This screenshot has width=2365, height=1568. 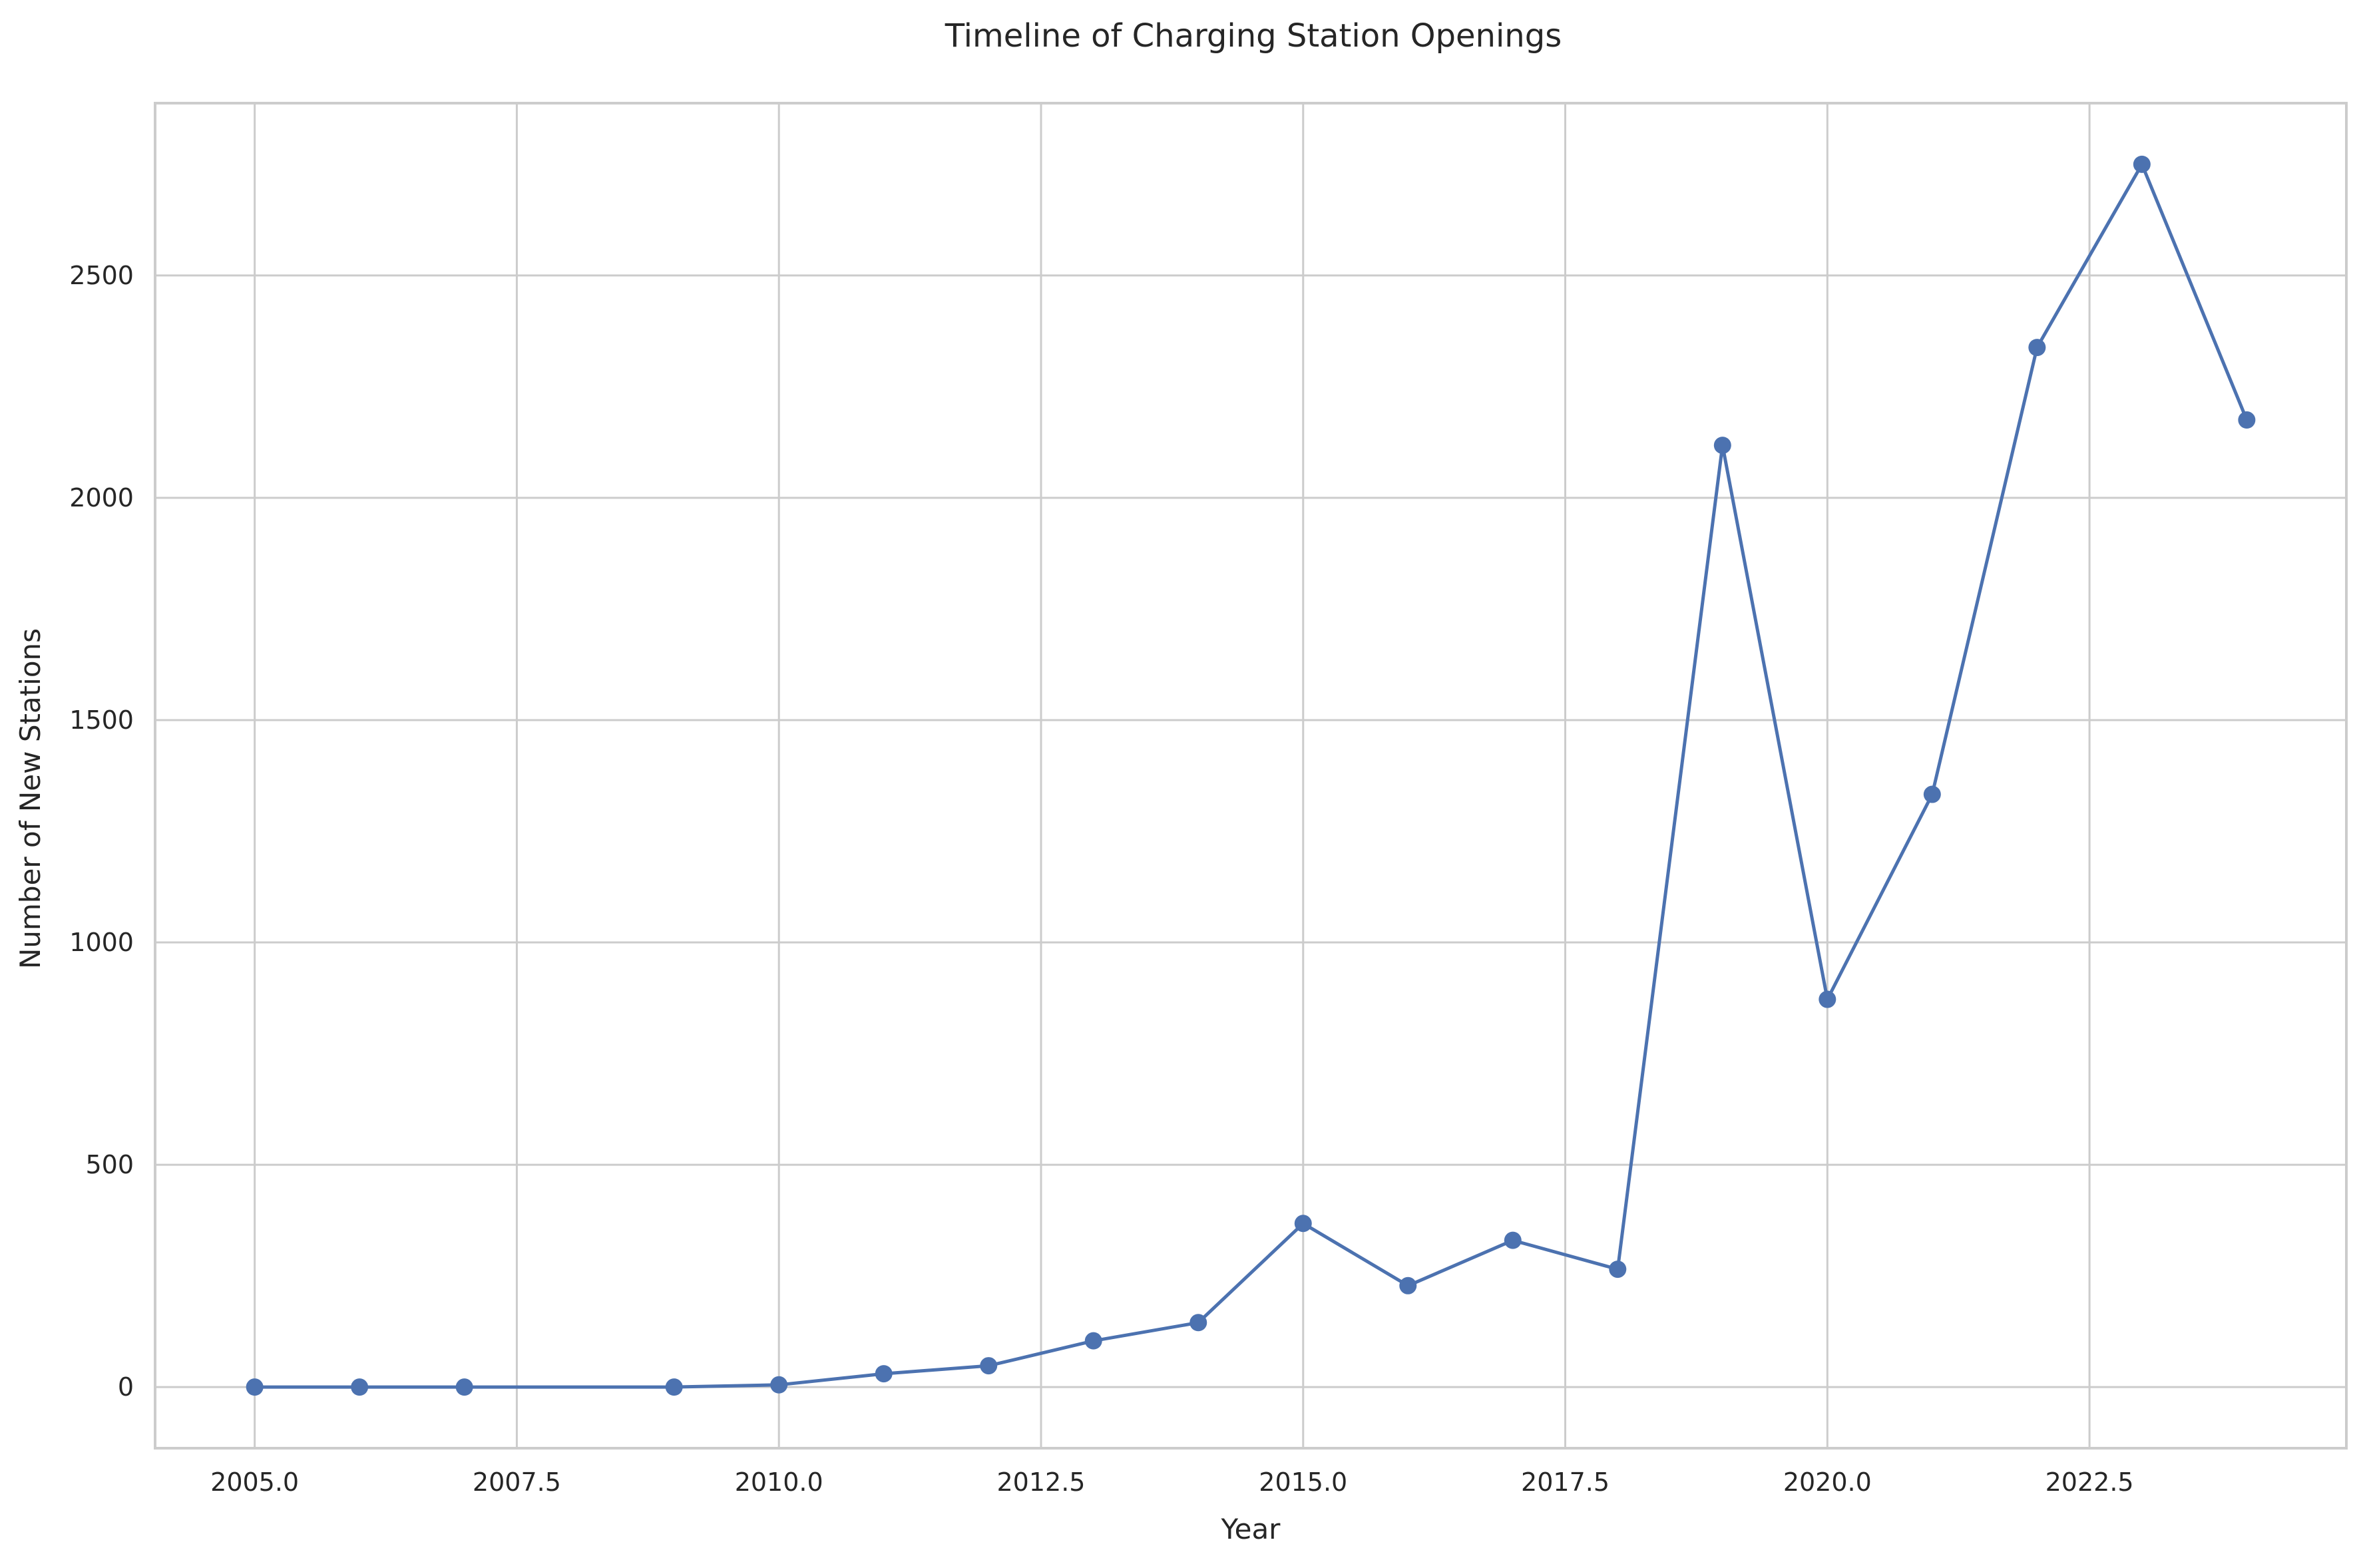 What do you see at coordinates (1566, 1482) in the screenshot?
I see `x-tick-label: 2017.5` at bounding box center [1566, 1482].